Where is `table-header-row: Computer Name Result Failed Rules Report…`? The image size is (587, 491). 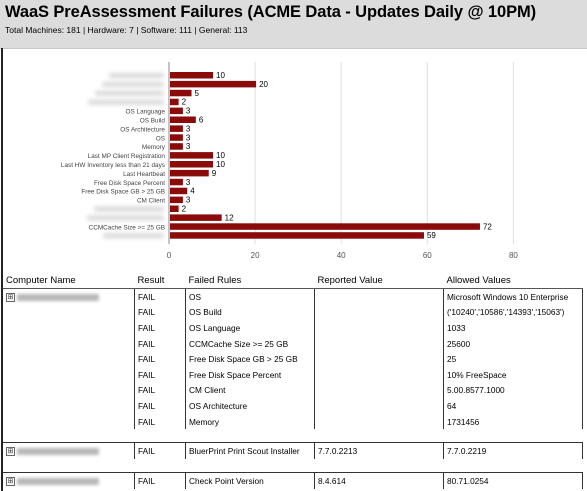
table-header-row: Computer Name Result Failed Rules Report… is located at coordinates (293, 280).